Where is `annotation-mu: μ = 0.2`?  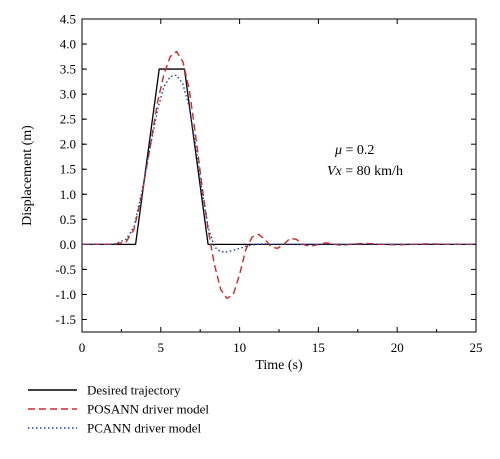 annotation-mu: μ = 0.2 is located at coordinates (354, 150).